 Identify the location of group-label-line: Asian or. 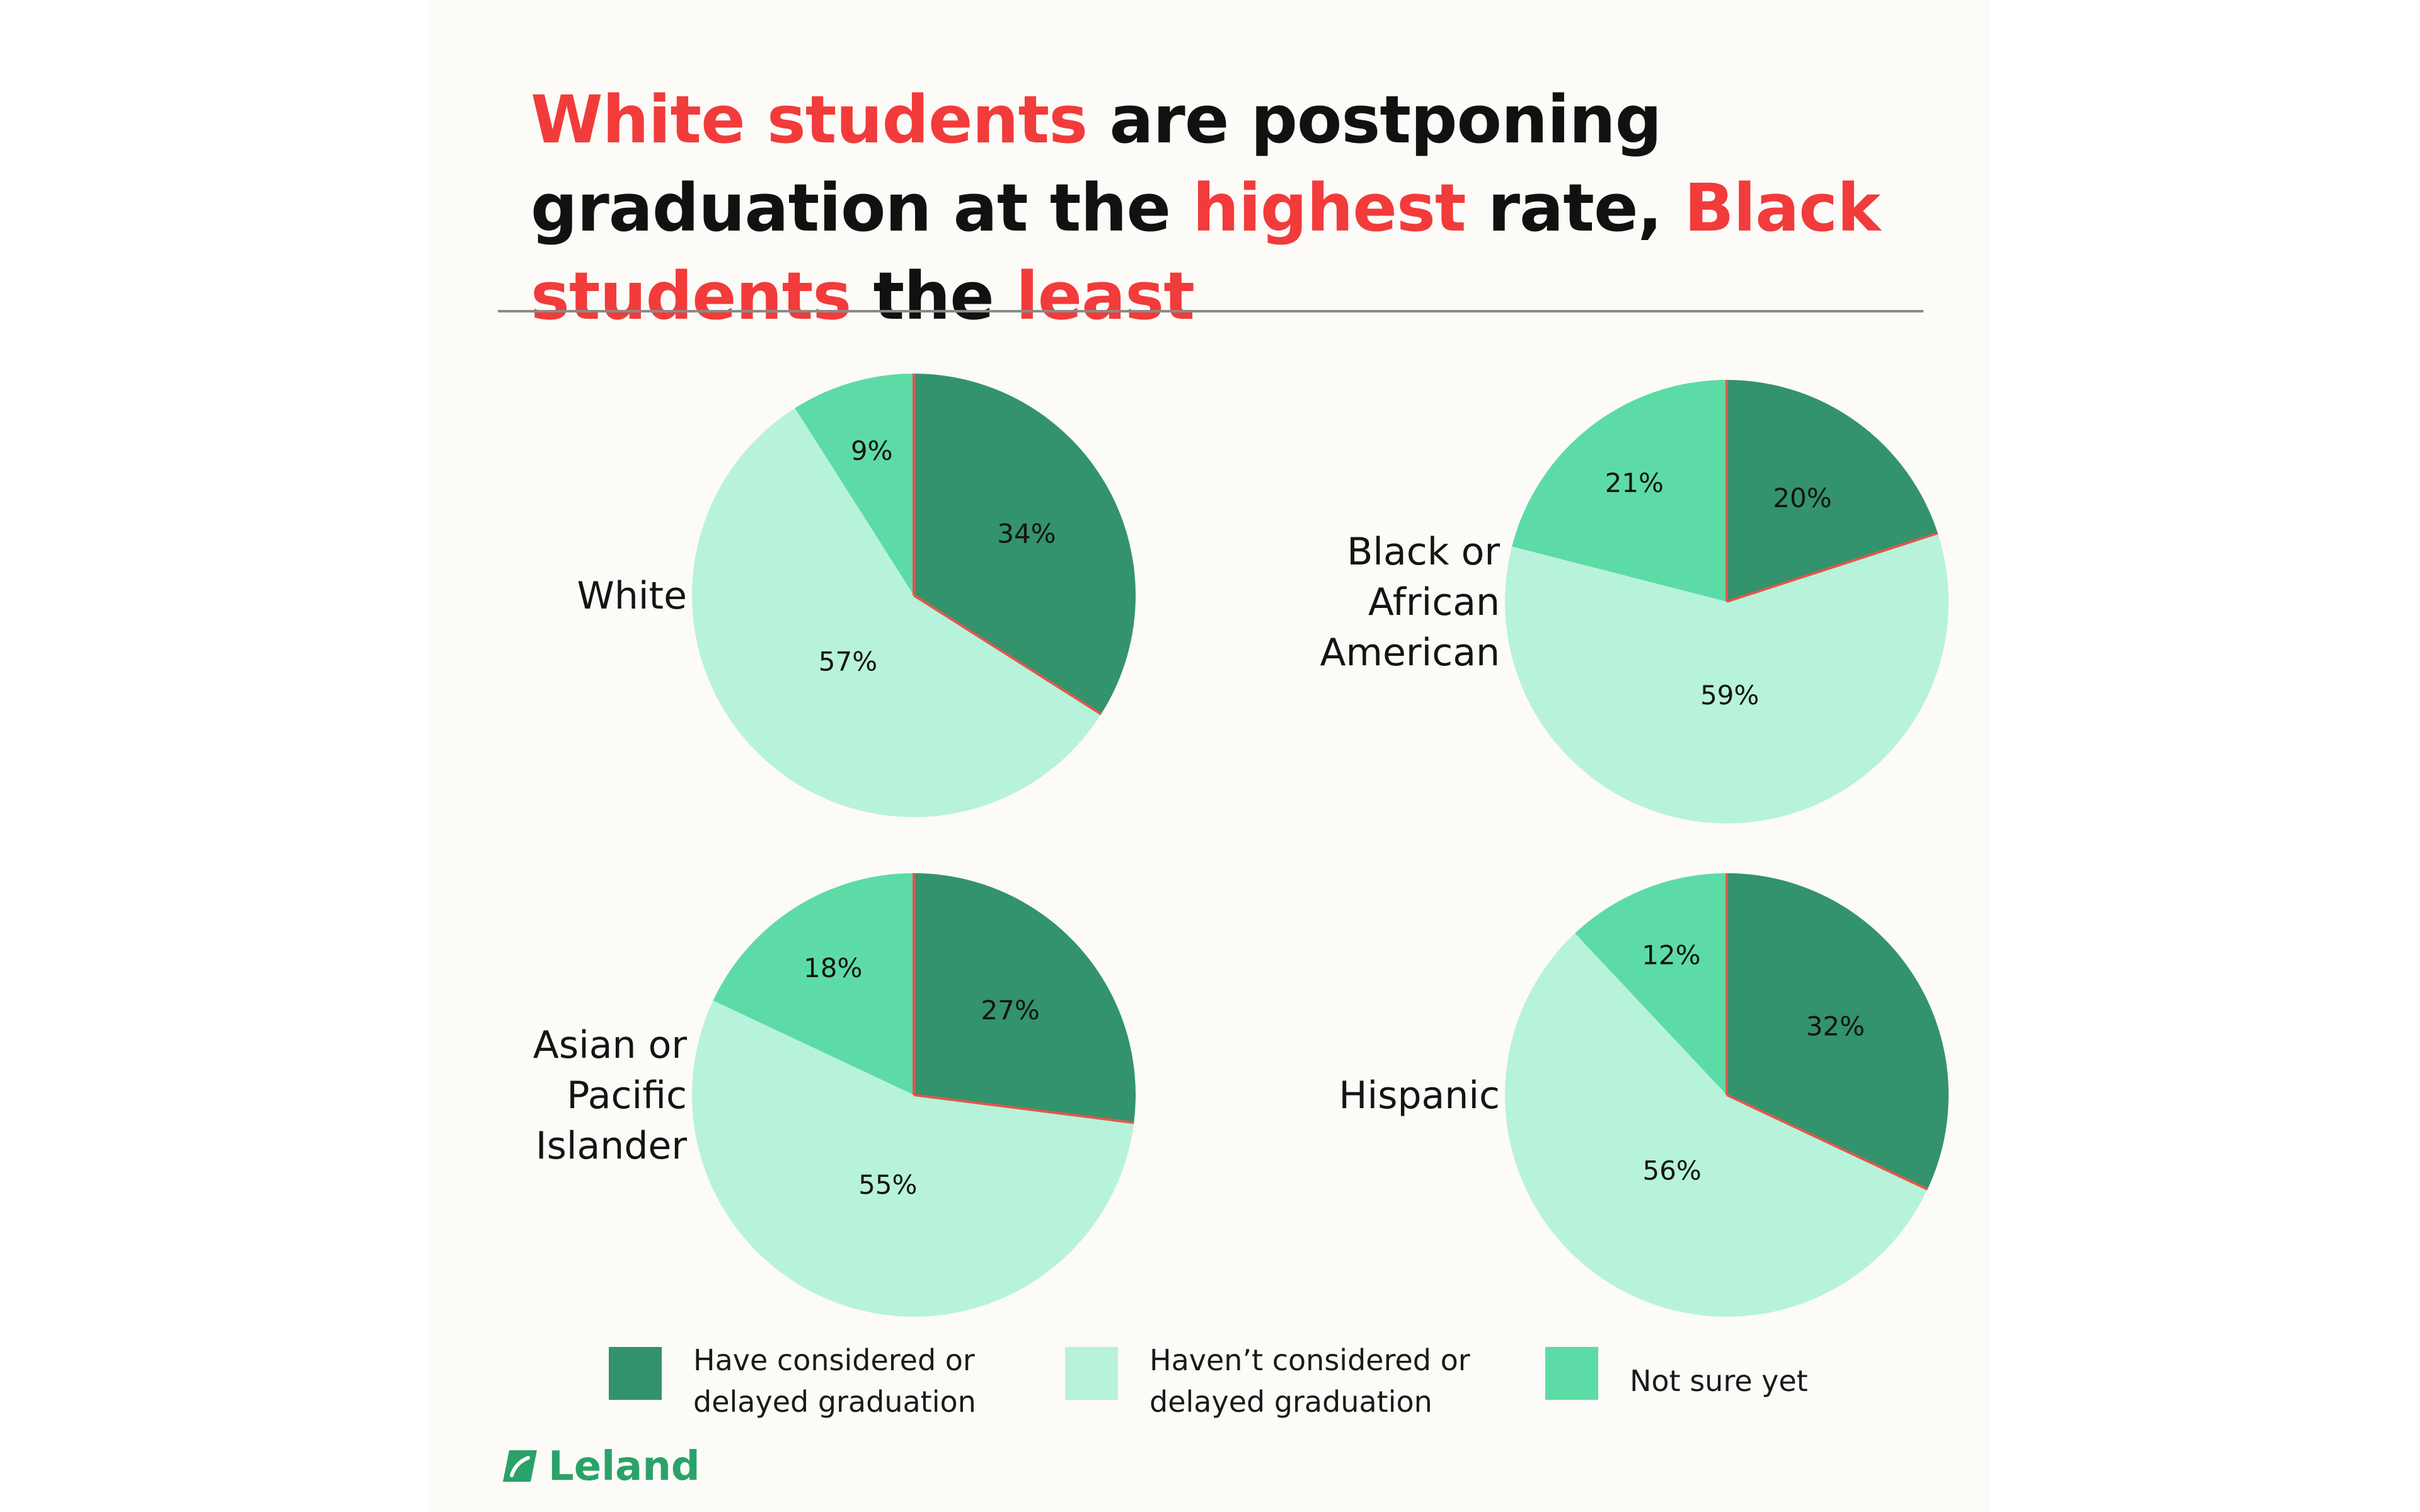
(610, 1045).